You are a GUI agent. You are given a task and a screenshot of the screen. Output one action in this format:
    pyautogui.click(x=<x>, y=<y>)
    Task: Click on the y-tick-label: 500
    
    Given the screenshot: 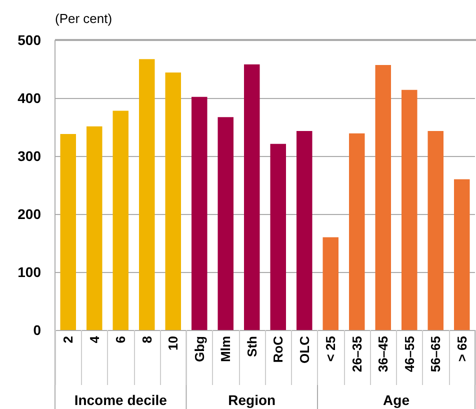 What is the action you would take?
    pyautogui.click(x=30, y=40)
    